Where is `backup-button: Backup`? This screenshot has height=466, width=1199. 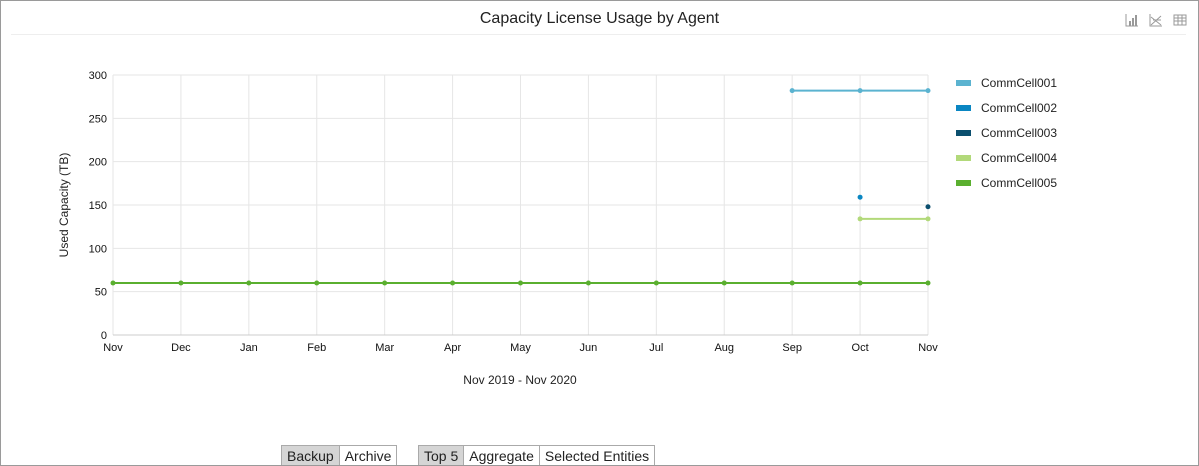
backup-button: Backup is located at coordinates (310, 455).